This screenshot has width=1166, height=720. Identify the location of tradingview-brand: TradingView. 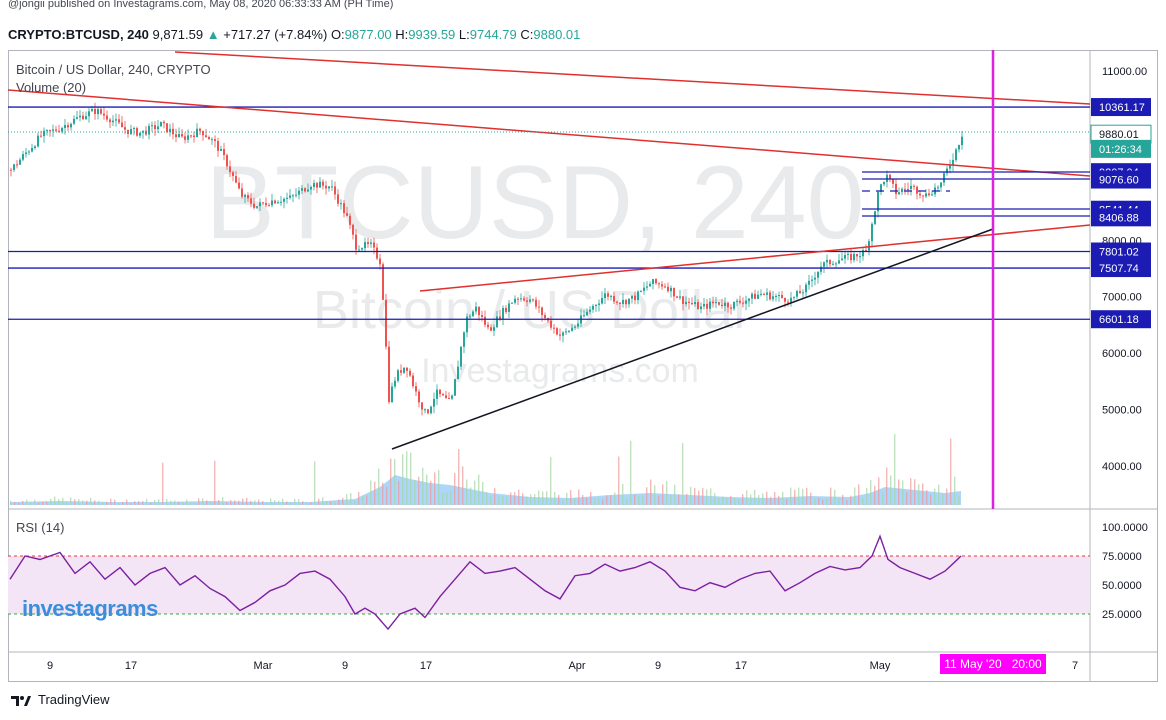
(74, 699).